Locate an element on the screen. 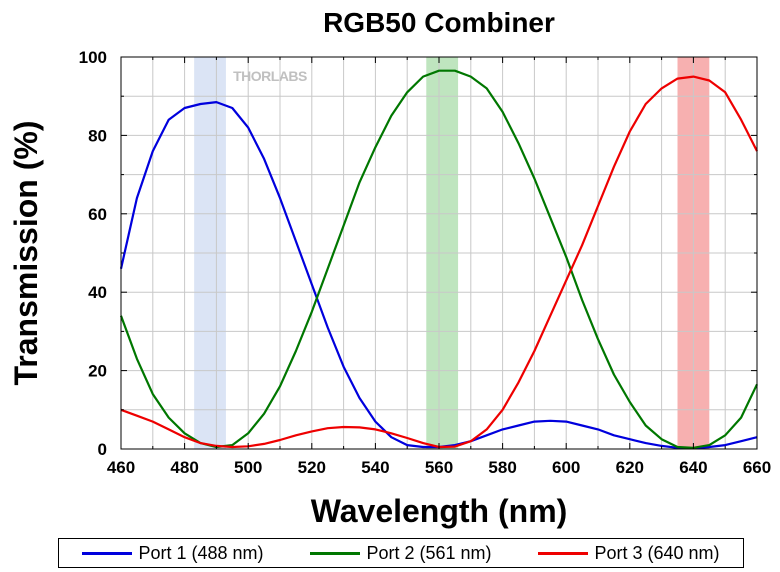 The image size is (780, 572). thorlabs-watermark: THORLABS is located at coordinates (270, 76).